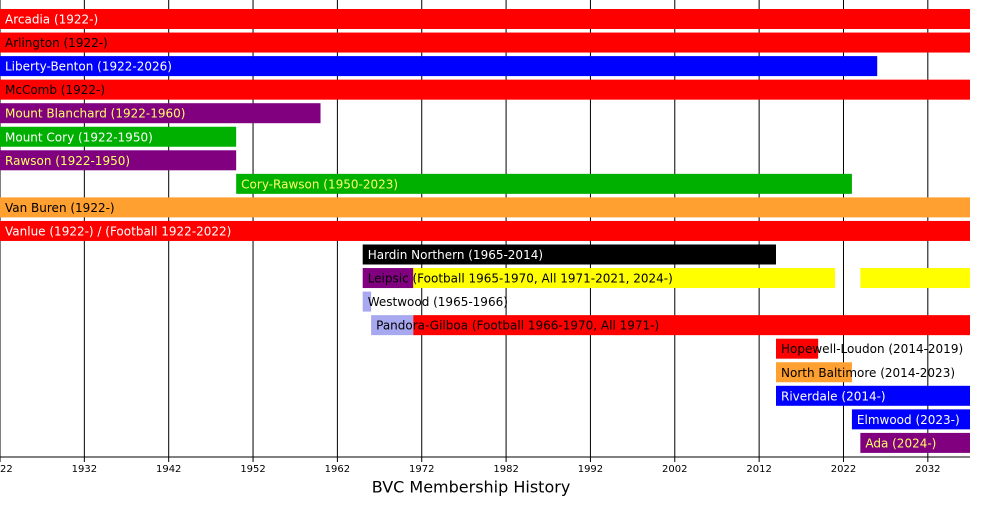 This screenshot has height=505, width=1000. Describe the element at coordinates (843, 469) in the screenshot. I see `x-tick-label: 2022` at that location.